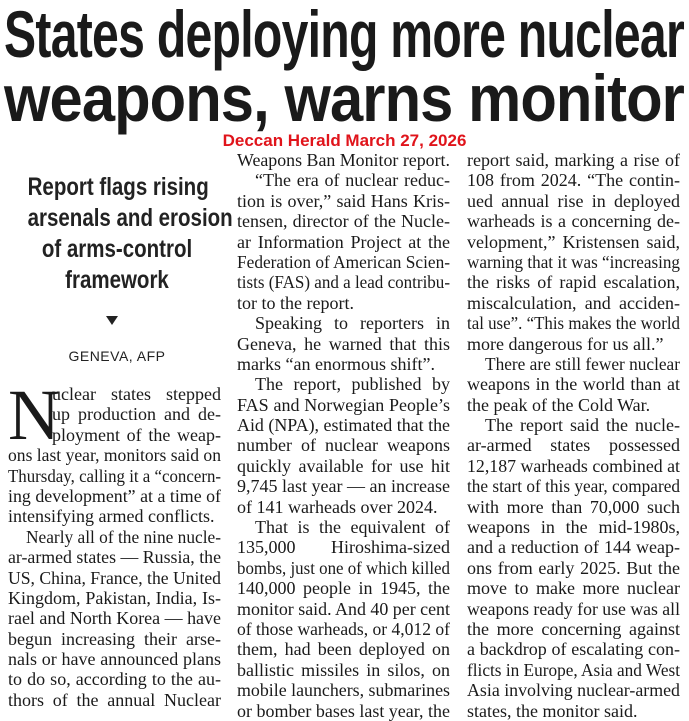  Describe the element at coordinates (573, 649) in the screenshot. I see `article-line: a backdrop of escalating con-` at that location.